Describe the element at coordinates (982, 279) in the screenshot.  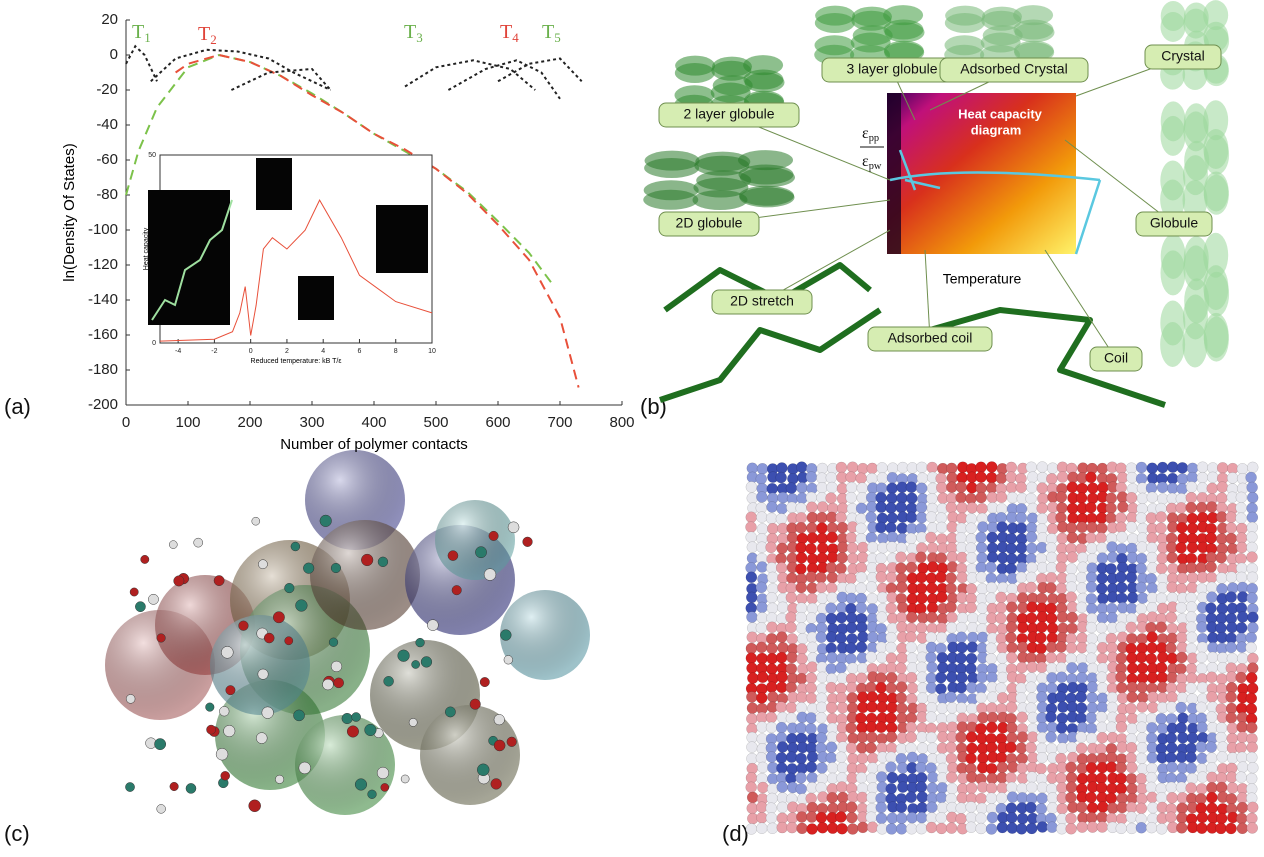
I see `heatmap-x-label: Temperature` at that location.